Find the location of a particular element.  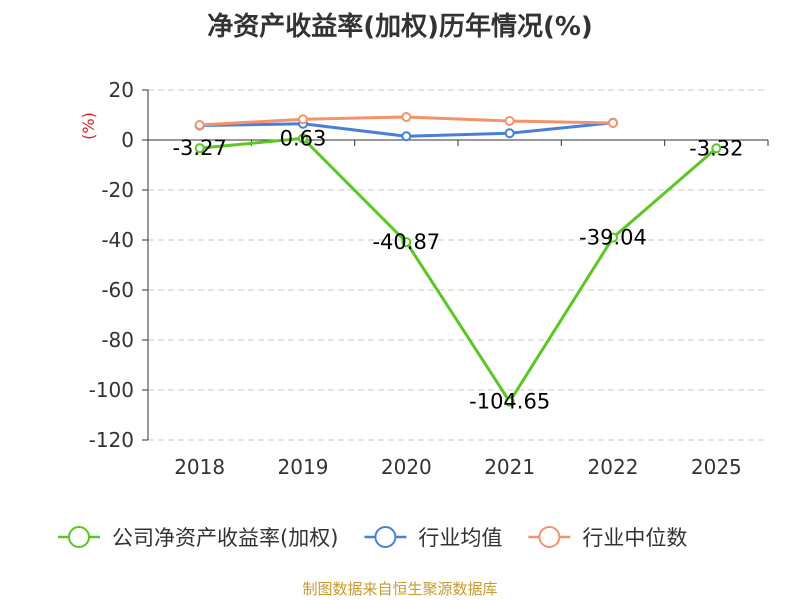

data-label: -40.87 is located at coordinates (406, 242).